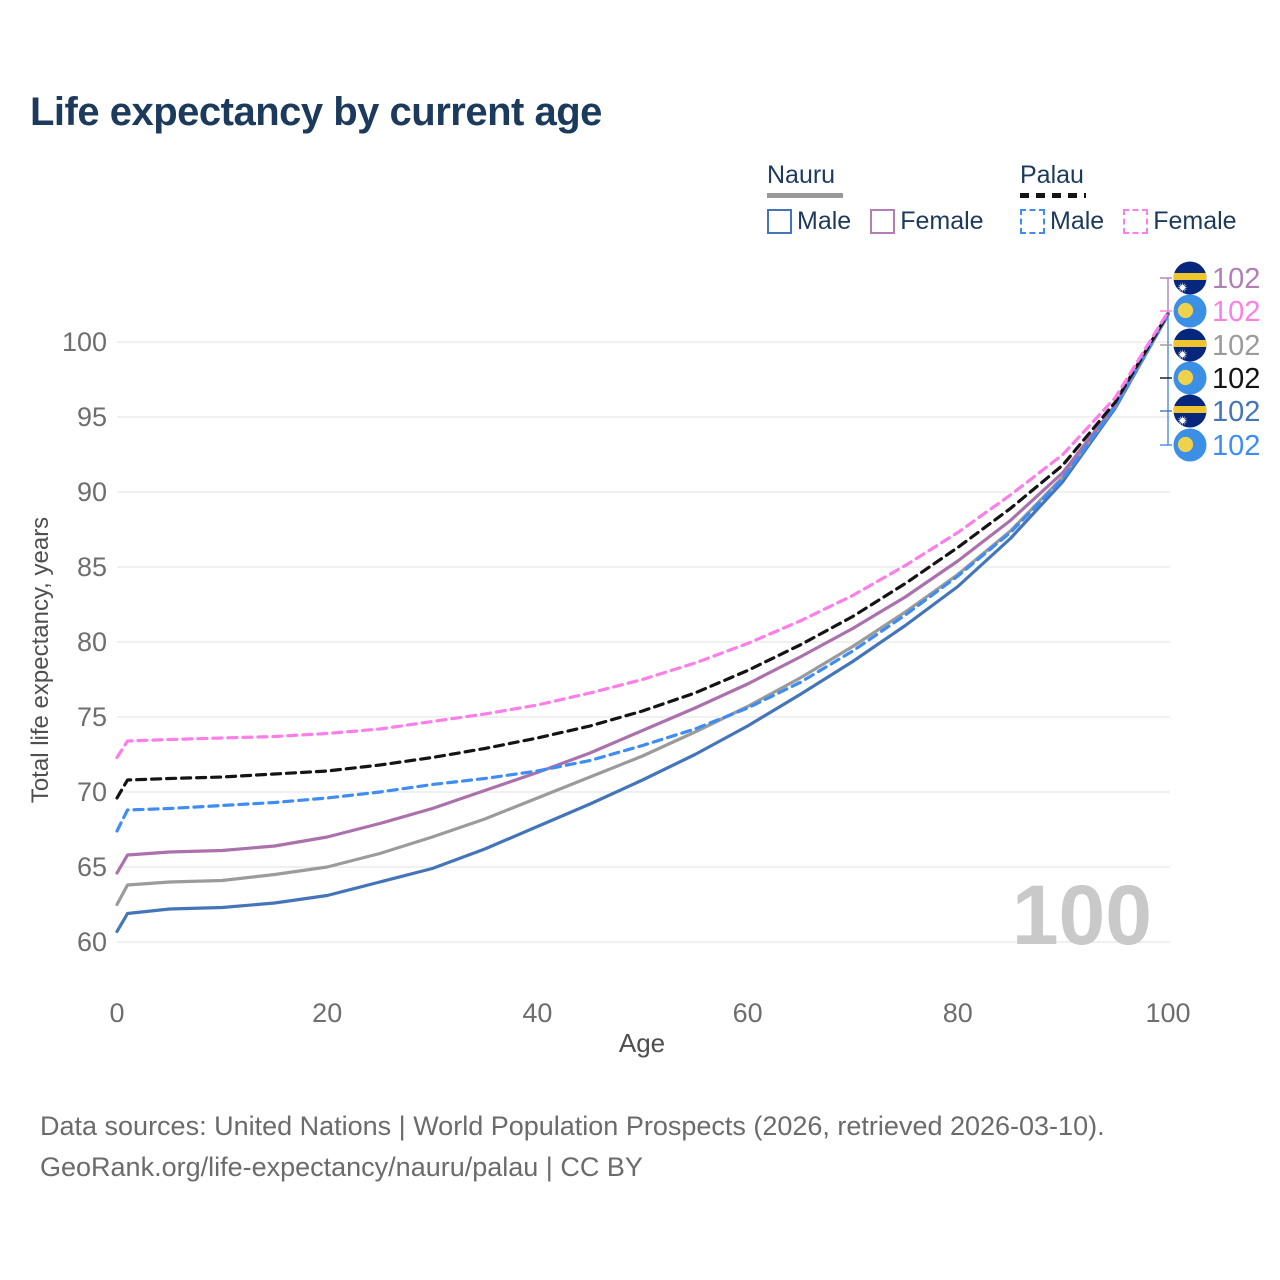  I want to click on page-title: Life expectancy by current age, so click(316, 112).